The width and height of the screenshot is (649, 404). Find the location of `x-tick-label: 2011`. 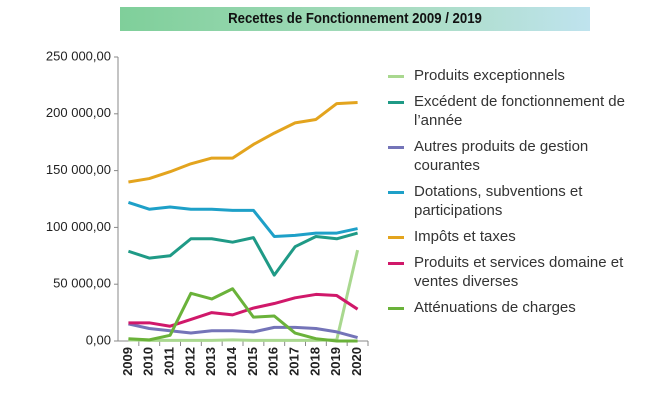

x-tick-label: 2011 is located at coordinates (169, 361).